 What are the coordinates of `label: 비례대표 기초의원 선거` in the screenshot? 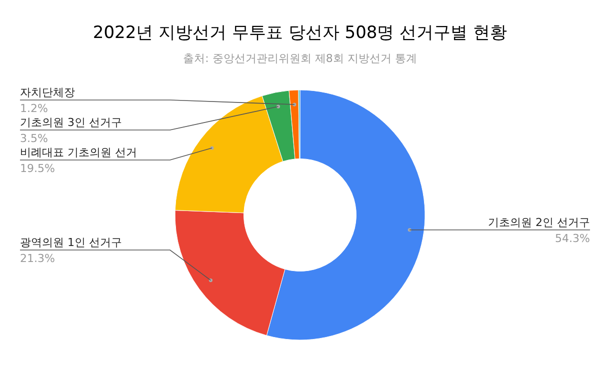 It's located at (78, 152).